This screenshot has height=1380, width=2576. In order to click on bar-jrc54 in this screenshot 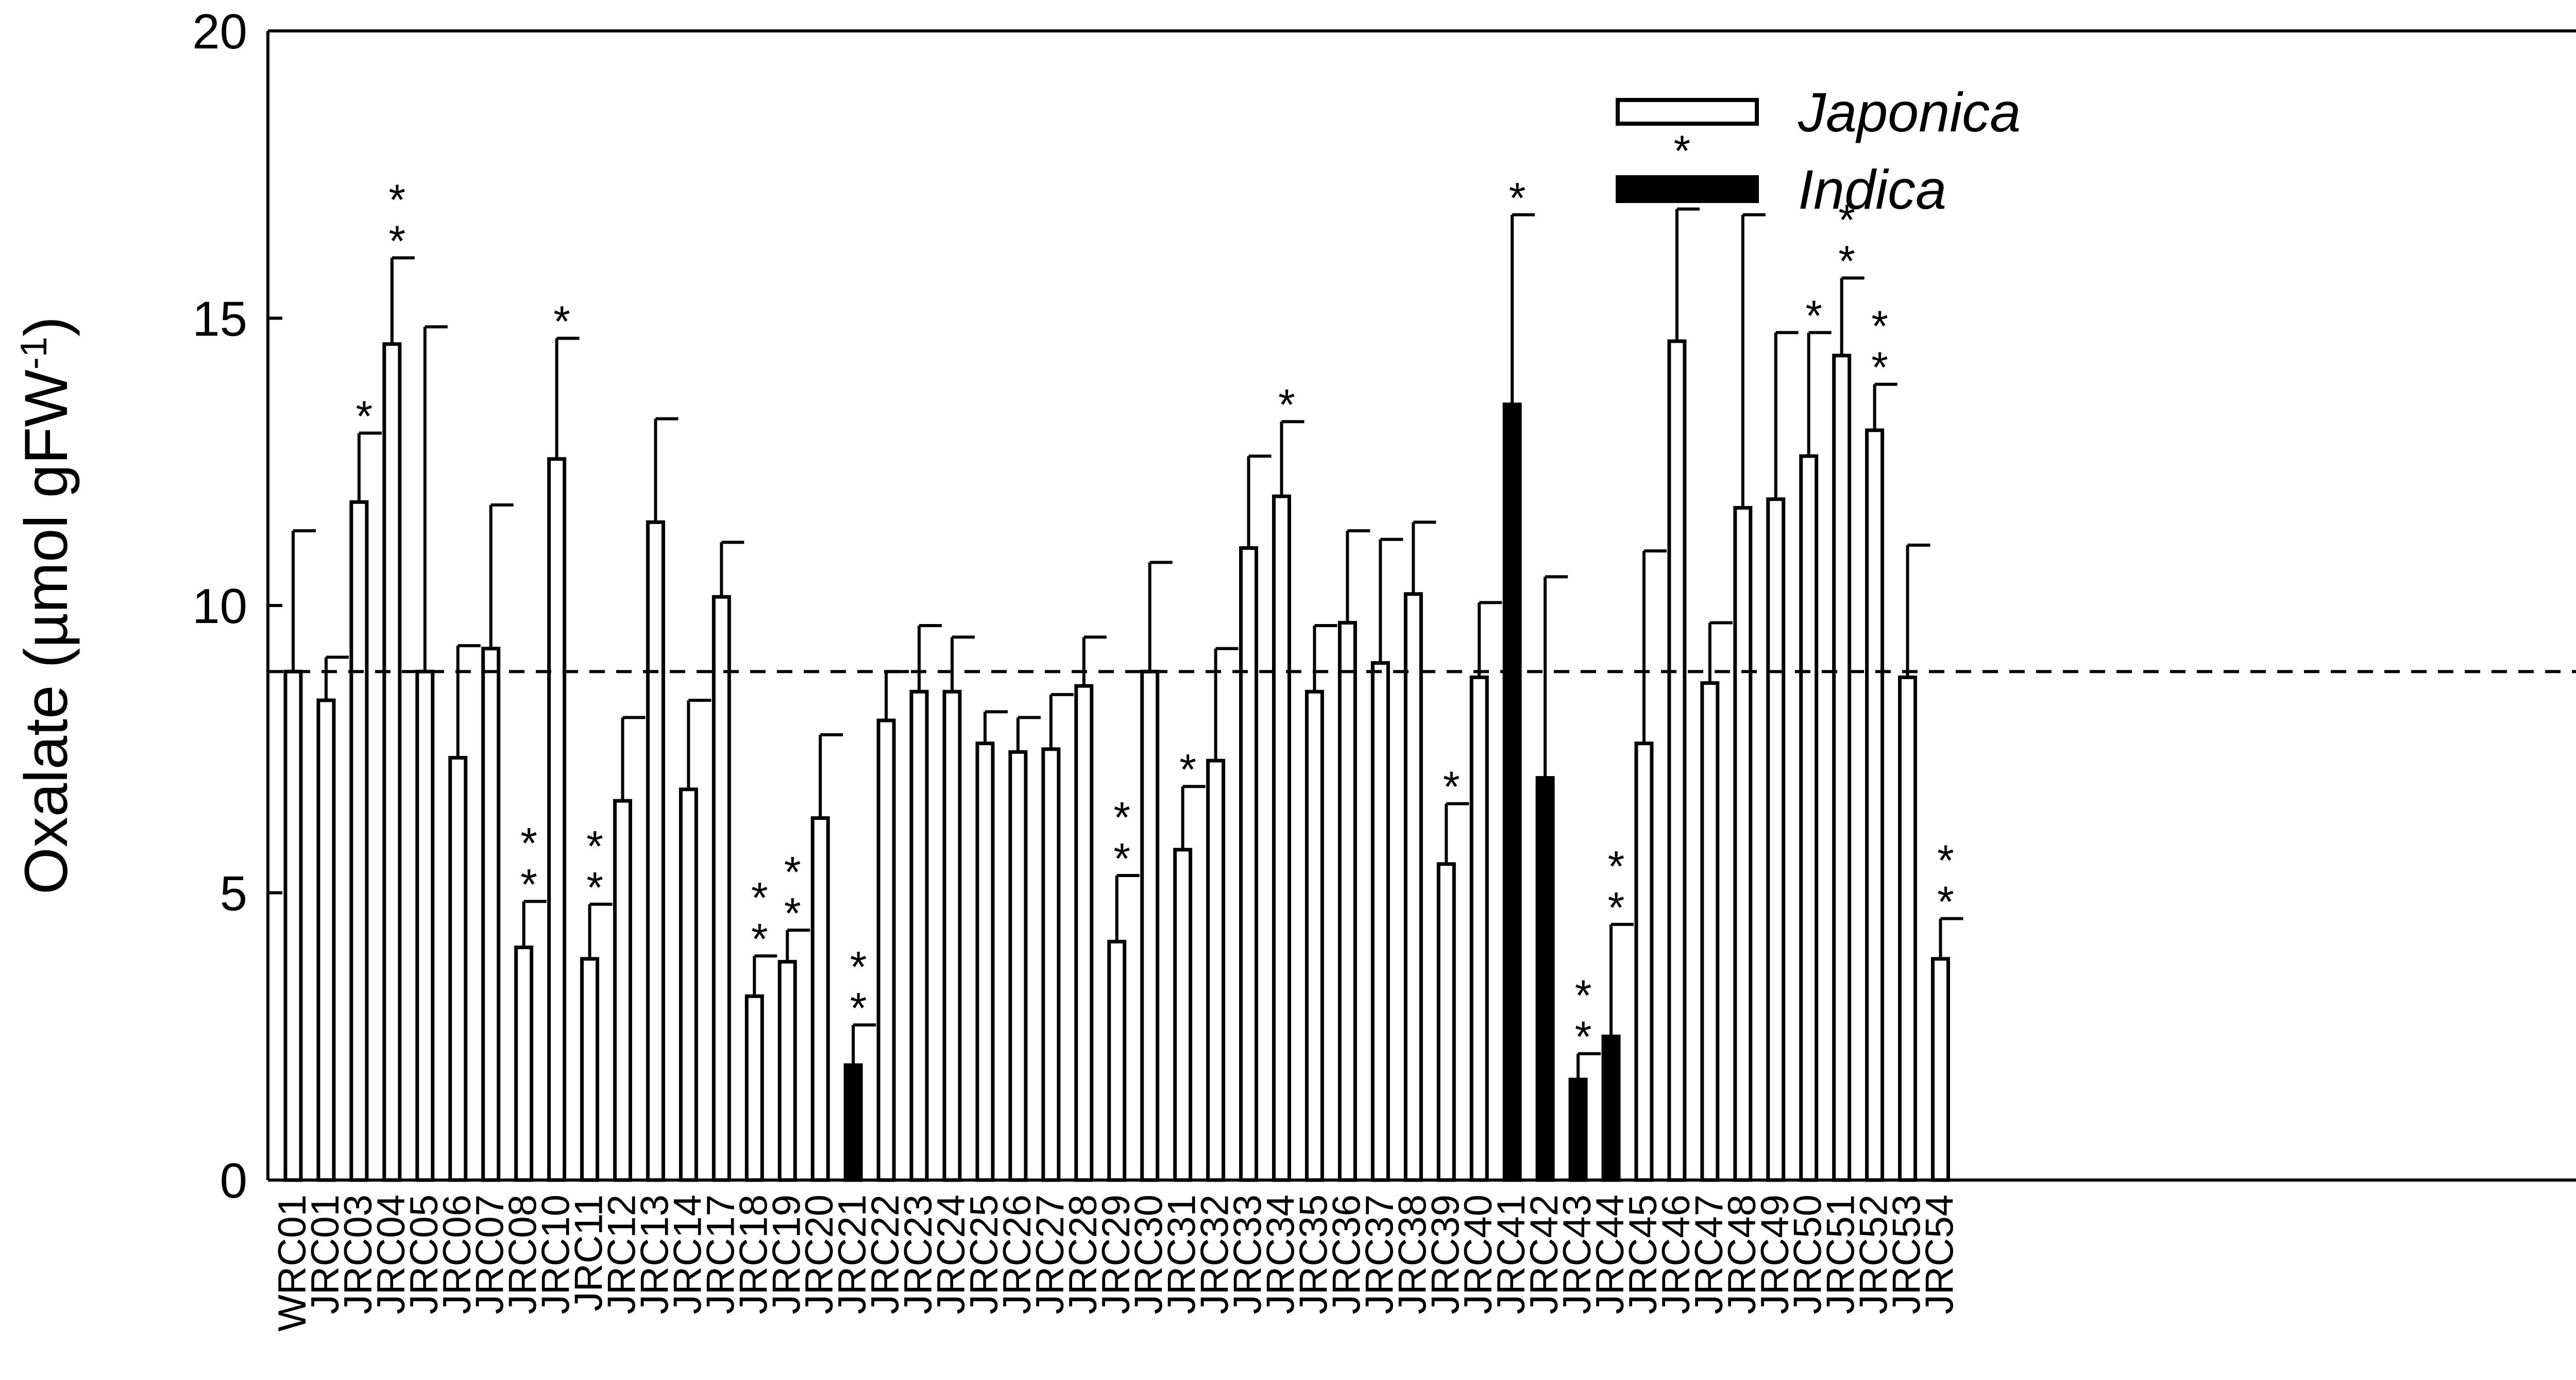, I will do `click(1940, 1070)`.